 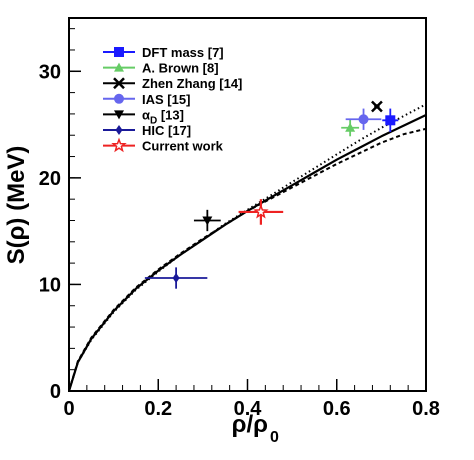 I want to click on legend-label-main: α, so click(x=146, y=114).